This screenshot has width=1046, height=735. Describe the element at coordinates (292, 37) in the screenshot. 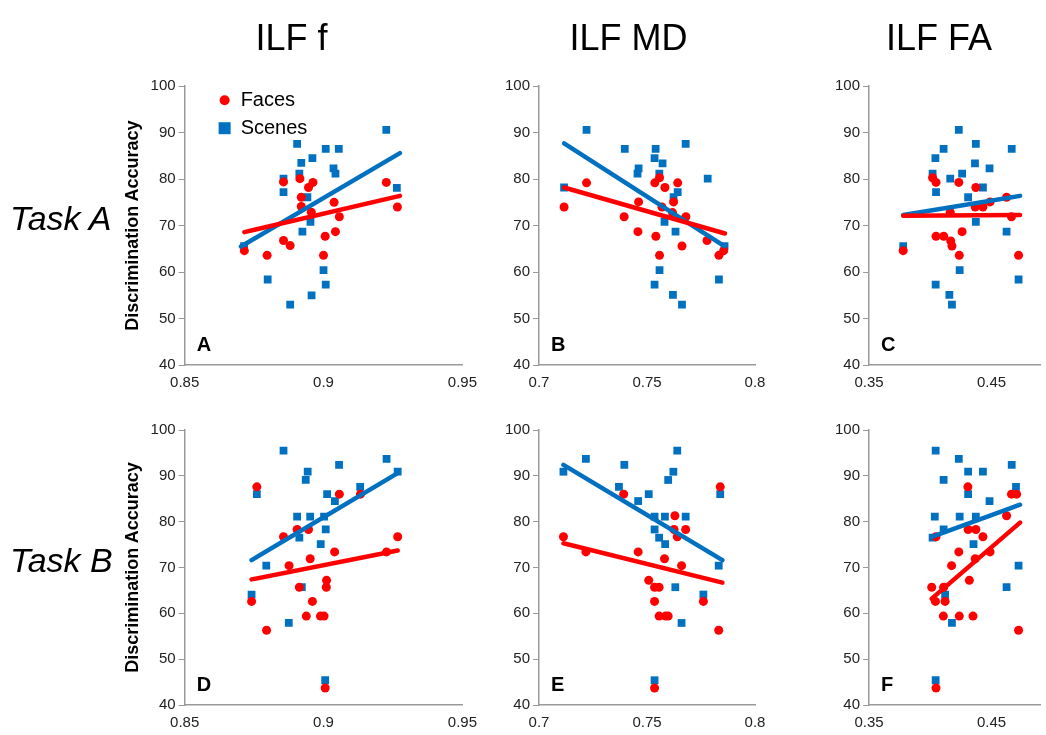

I see `chart-title: ILF f` at that location.